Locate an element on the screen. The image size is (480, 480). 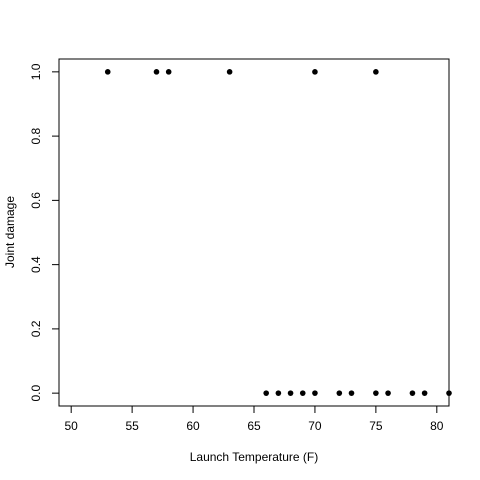
x-axis-title: Launch Temperature (F) is located at coordinates (254, 457).